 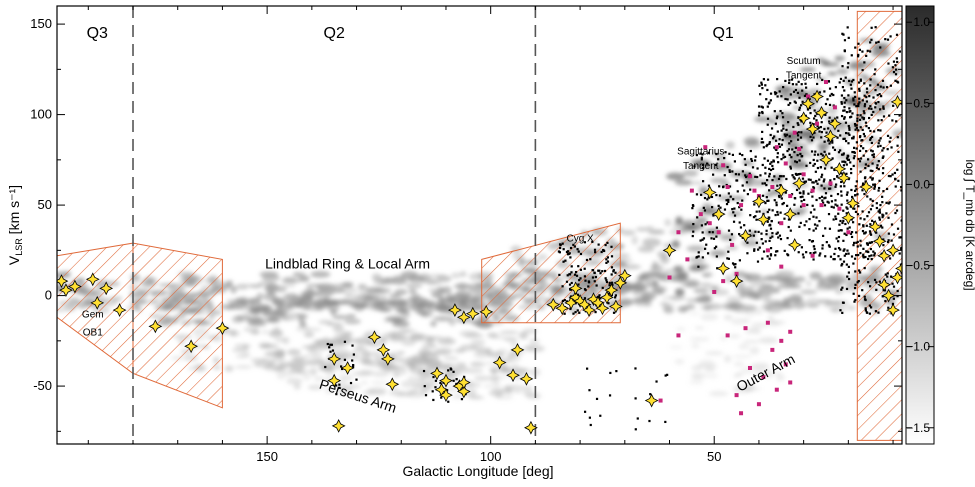 What do you see at coordinates (754, 248) in the screenshot?
I see `magenta-squares` at bounding box center [754, 248].